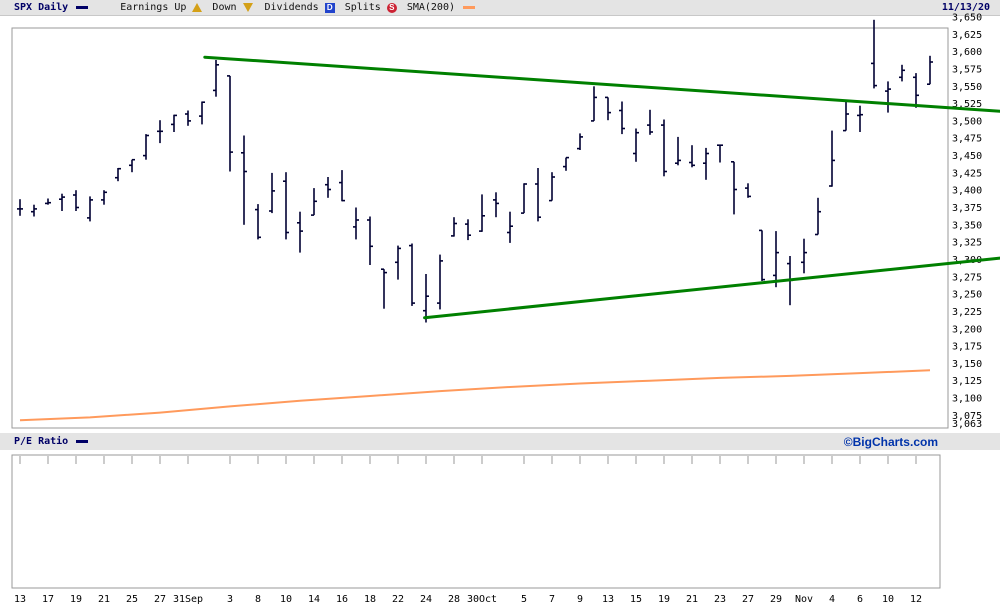  What do you see at coordinates (430, 7) in the screenshot?
I see `sma-legend-label: SMA(200)` at bounding box center [430, 7].